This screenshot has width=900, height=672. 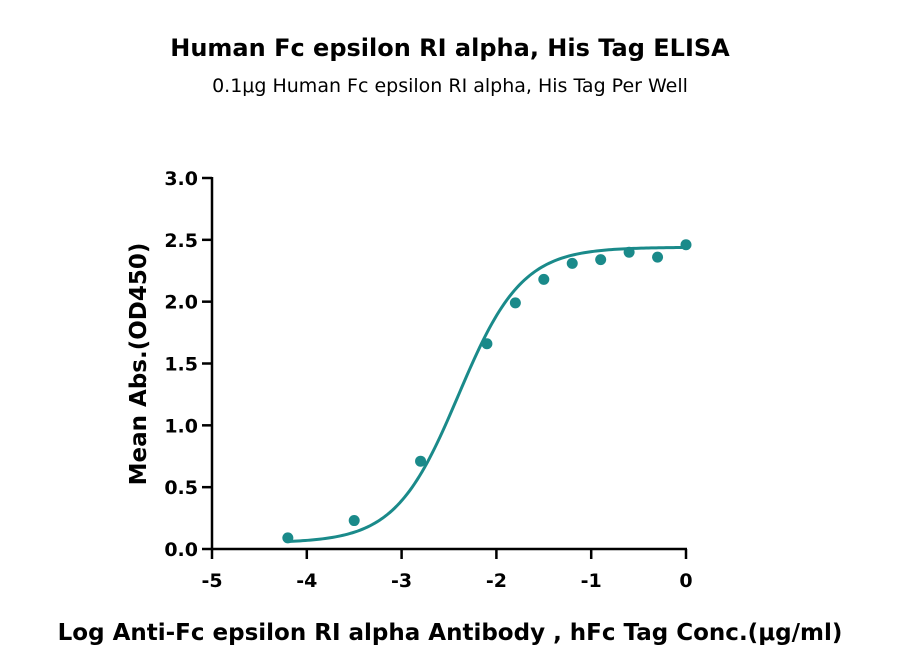 What do you see at coordinates (496, 581) in the screenshot?
I see `x-tick-label: -2` at bounding box center [496, 581].